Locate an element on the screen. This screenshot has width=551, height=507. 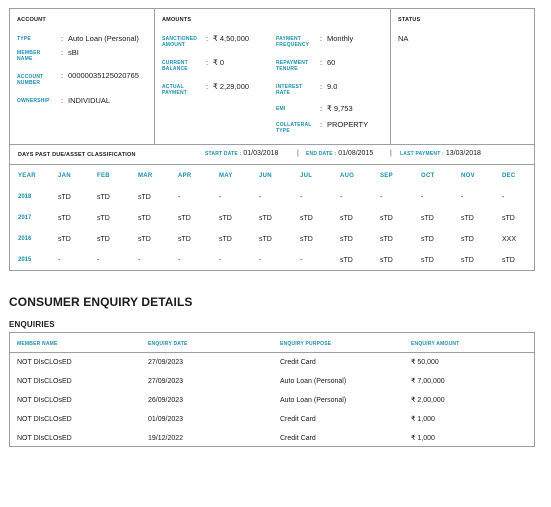
enquiry-purpose: Auto Loan (Personal) is located at coordinates (313, 381).